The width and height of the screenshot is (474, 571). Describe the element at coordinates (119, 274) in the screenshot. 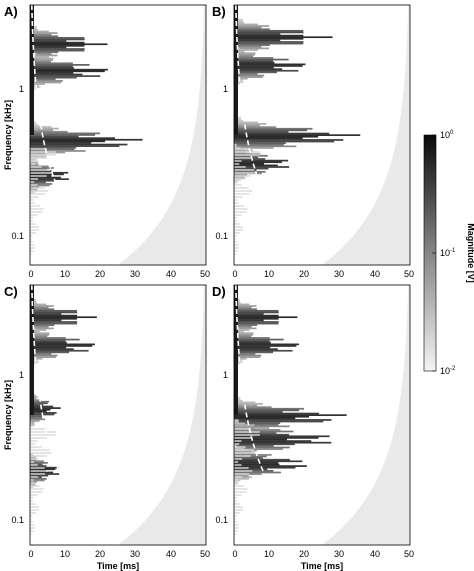

I see `x-ticks-a: 0 10 20 30 40 50` at that location.